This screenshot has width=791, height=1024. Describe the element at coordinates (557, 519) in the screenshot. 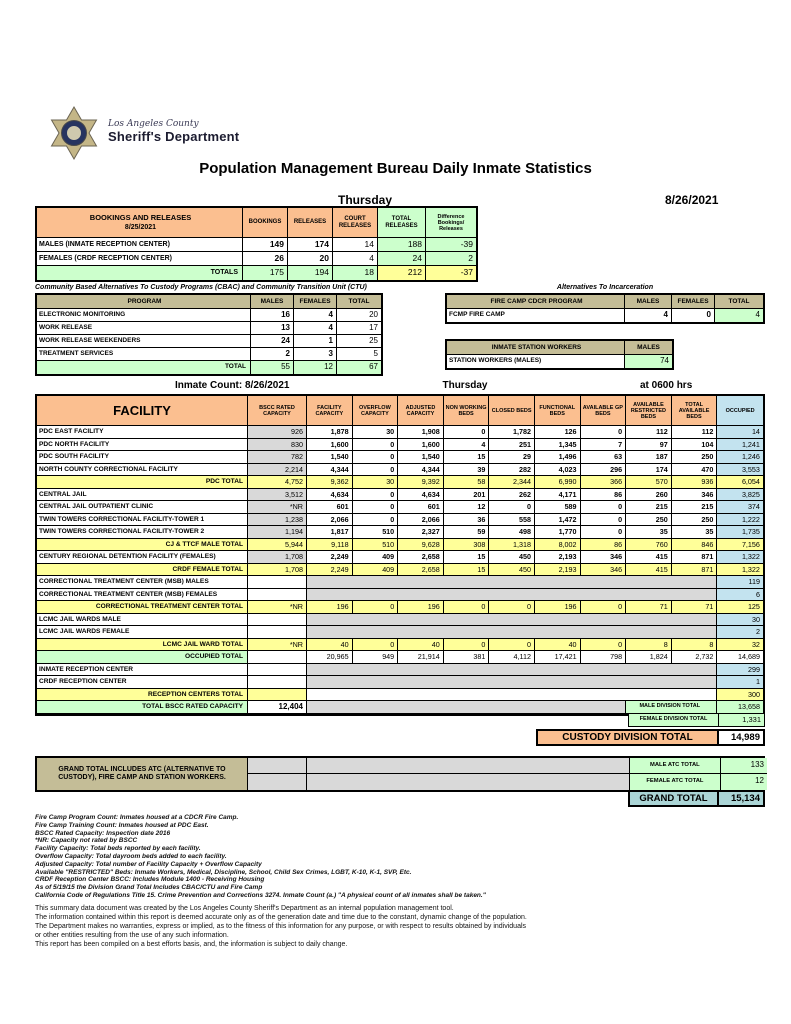

I see `facility-value: 1,472` at that location.